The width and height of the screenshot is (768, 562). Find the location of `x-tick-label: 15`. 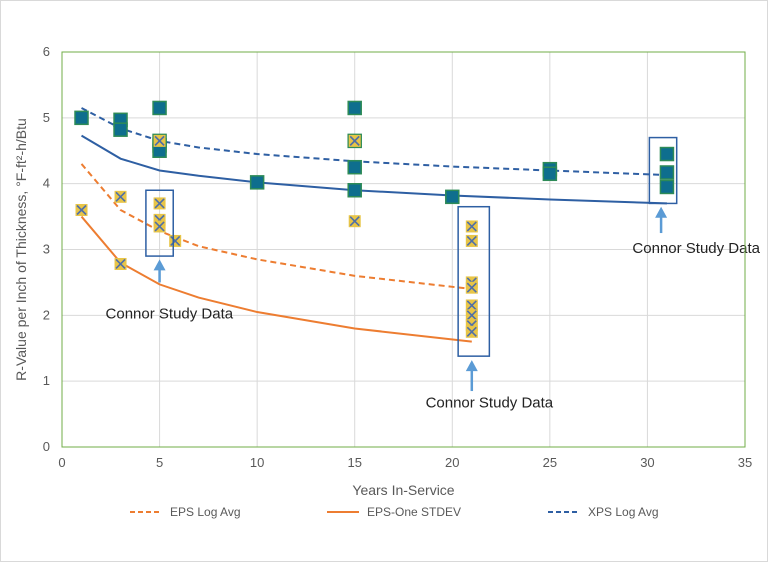

x-tick-label: 15 is located at coordinates (354, 462).